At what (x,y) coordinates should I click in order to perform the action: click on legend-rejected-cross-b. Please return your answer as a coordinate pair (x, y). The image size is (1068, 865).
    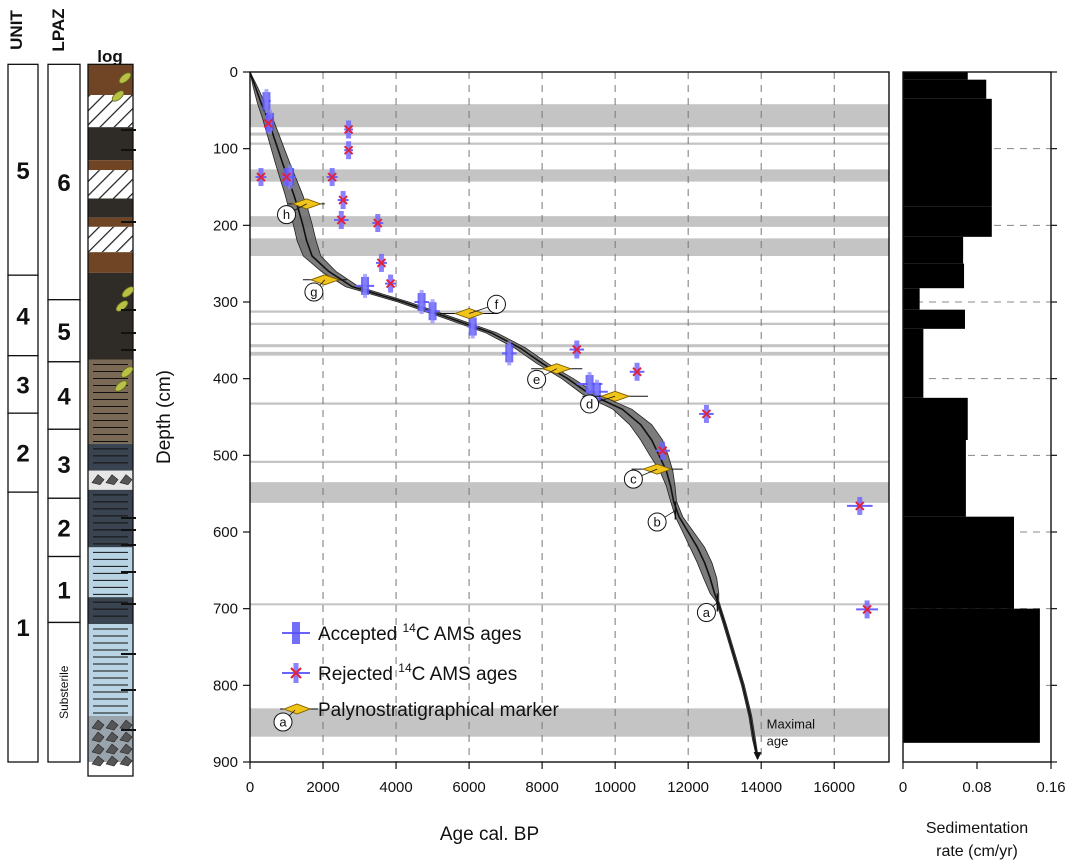
    Looking at the image, I should click on (296, 673).